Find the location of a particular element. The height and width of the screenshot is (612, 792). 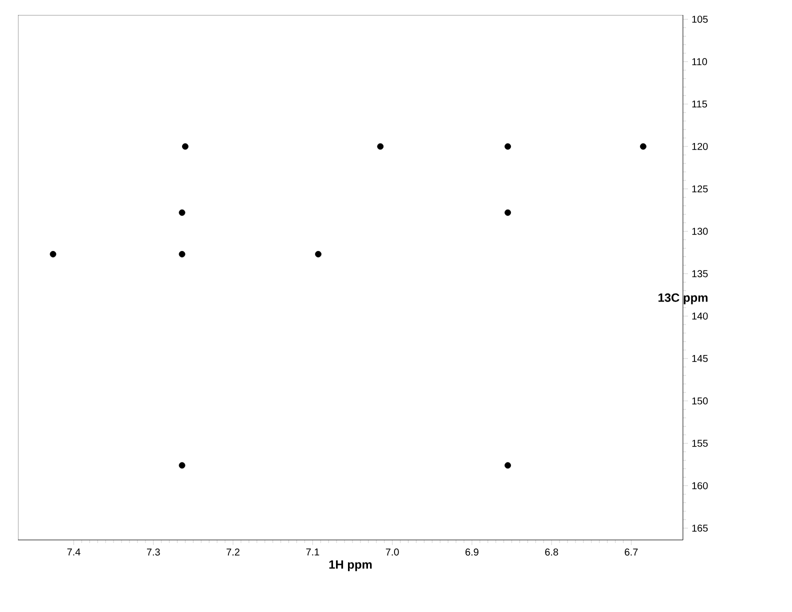

y-tick-label: 125 is located at coordinates (700, 188).